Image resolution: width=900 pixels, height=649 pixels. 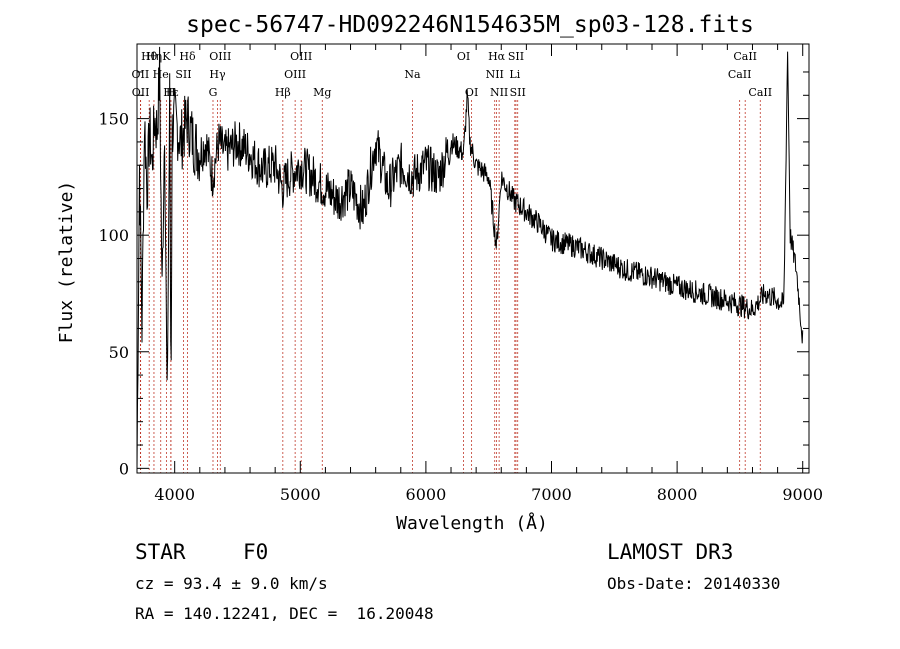 What do you see at coordinates (141, 74) in the screenshot?
I see `line-label-1: OII` at bounding box center [141, 74].